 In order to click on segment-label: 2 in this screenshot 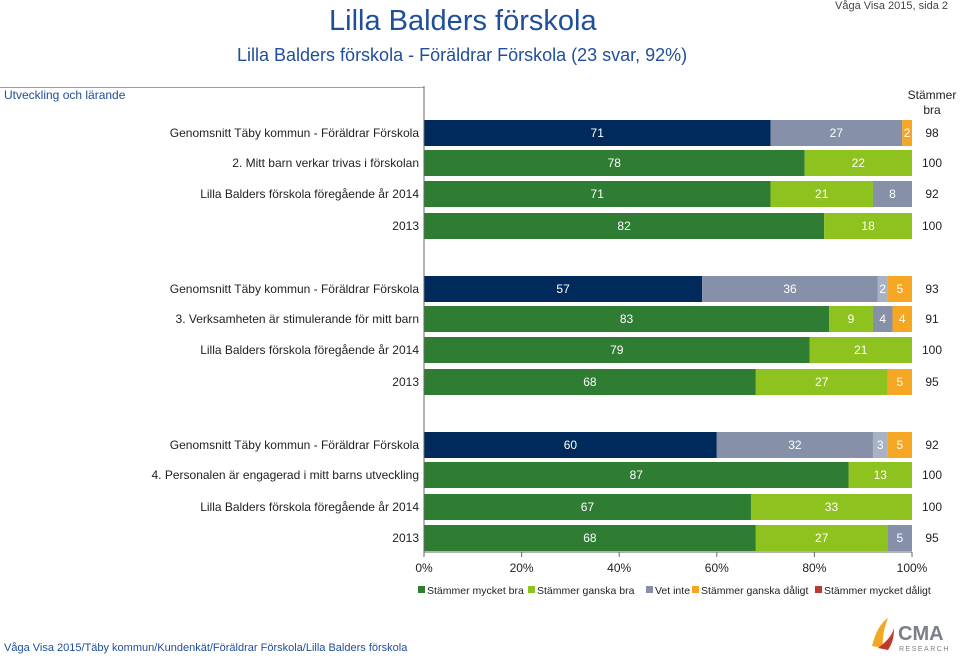, I will do `click(907, 133)`.